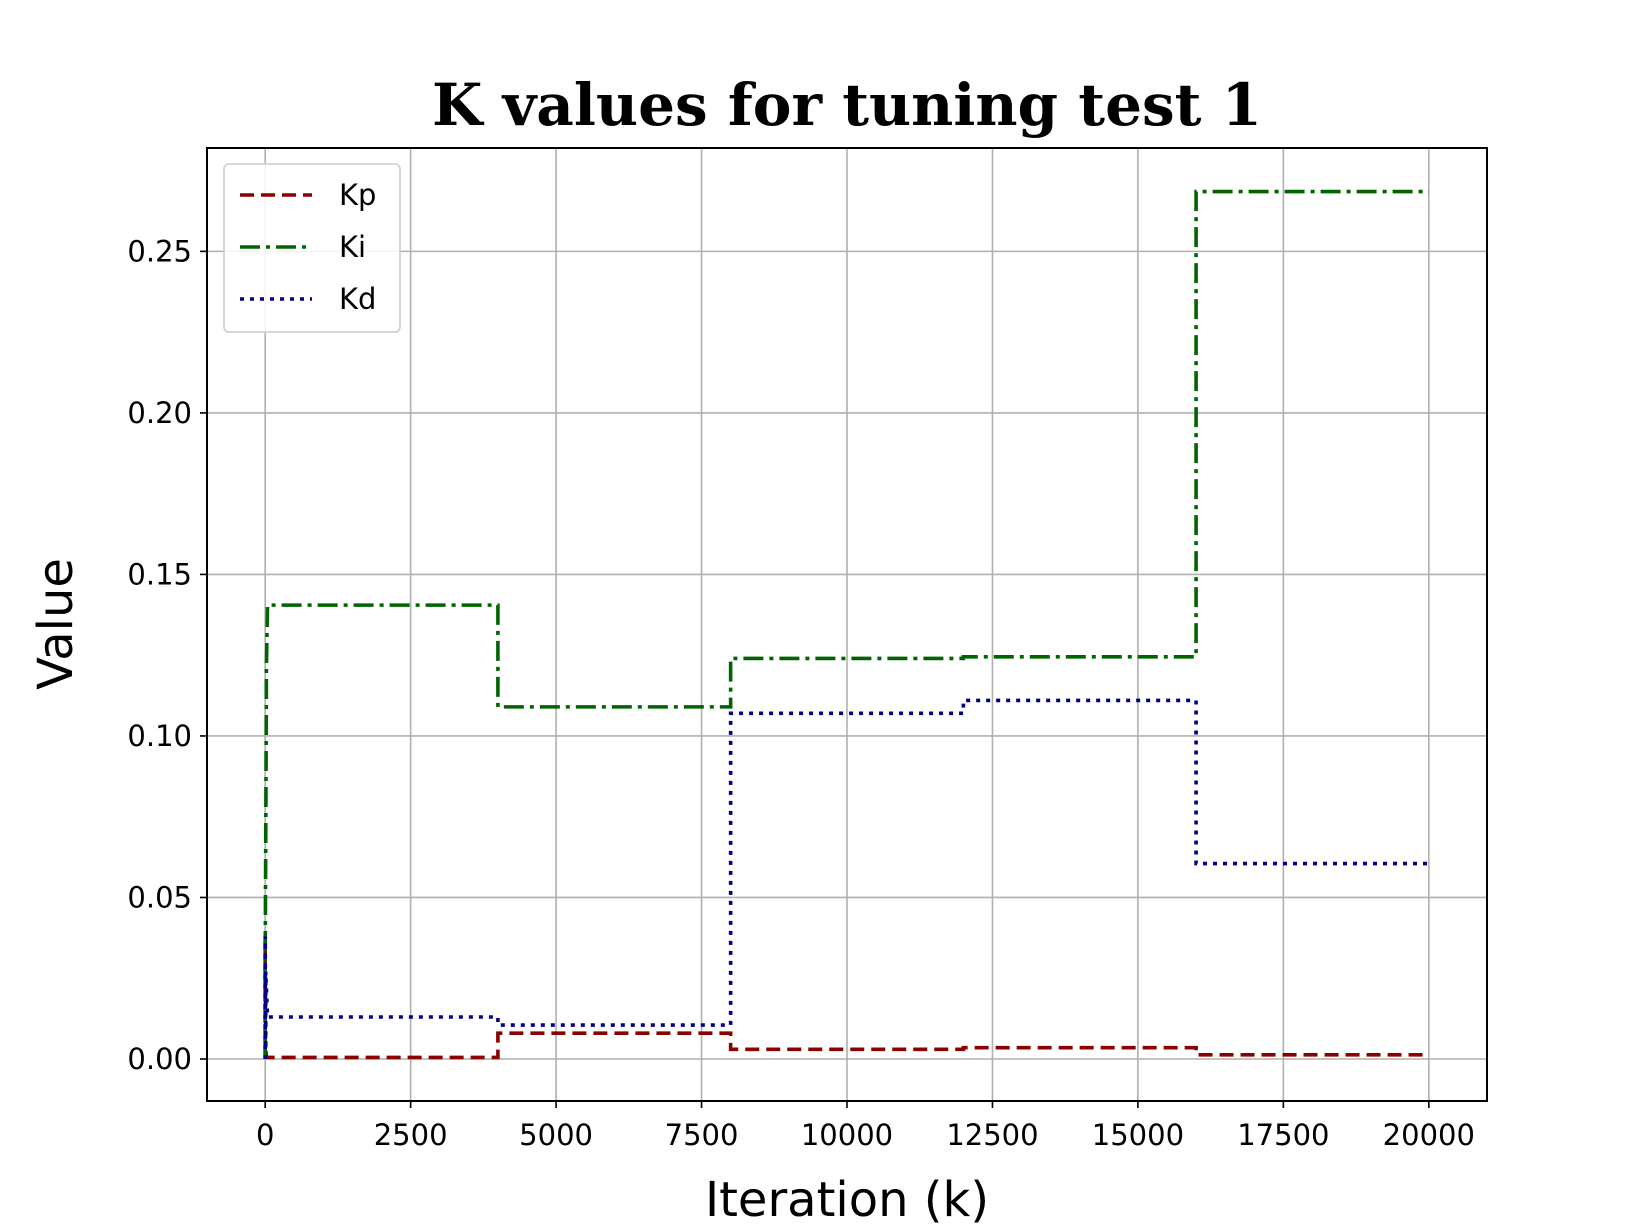 This screenshot has width=1638, height=1228. What do you see at coordinates (357, 195) in the screenshot?
I see `legend-label-kp: Kp` at bounding box center [357, 195].